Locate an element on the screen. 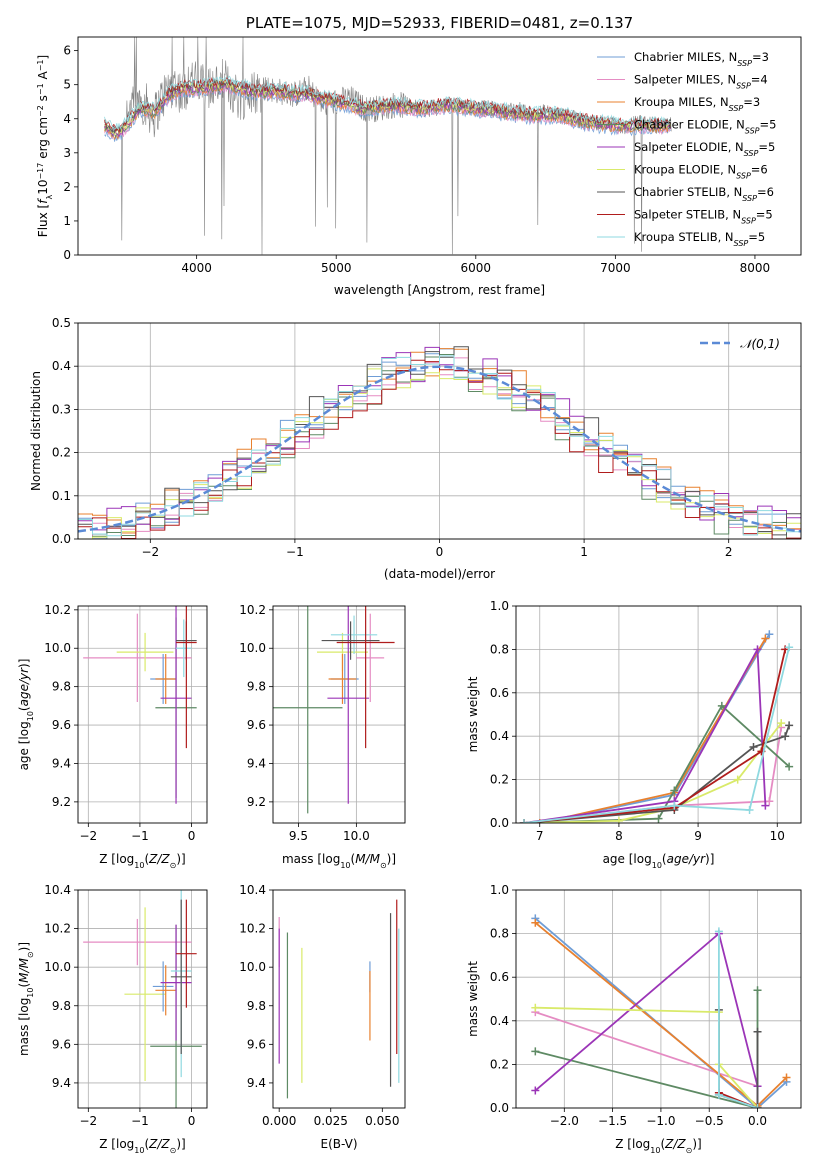 This screenshot has width=819, height=1170. x-tick-label-3: 10 is located at coordinates (777, 836).